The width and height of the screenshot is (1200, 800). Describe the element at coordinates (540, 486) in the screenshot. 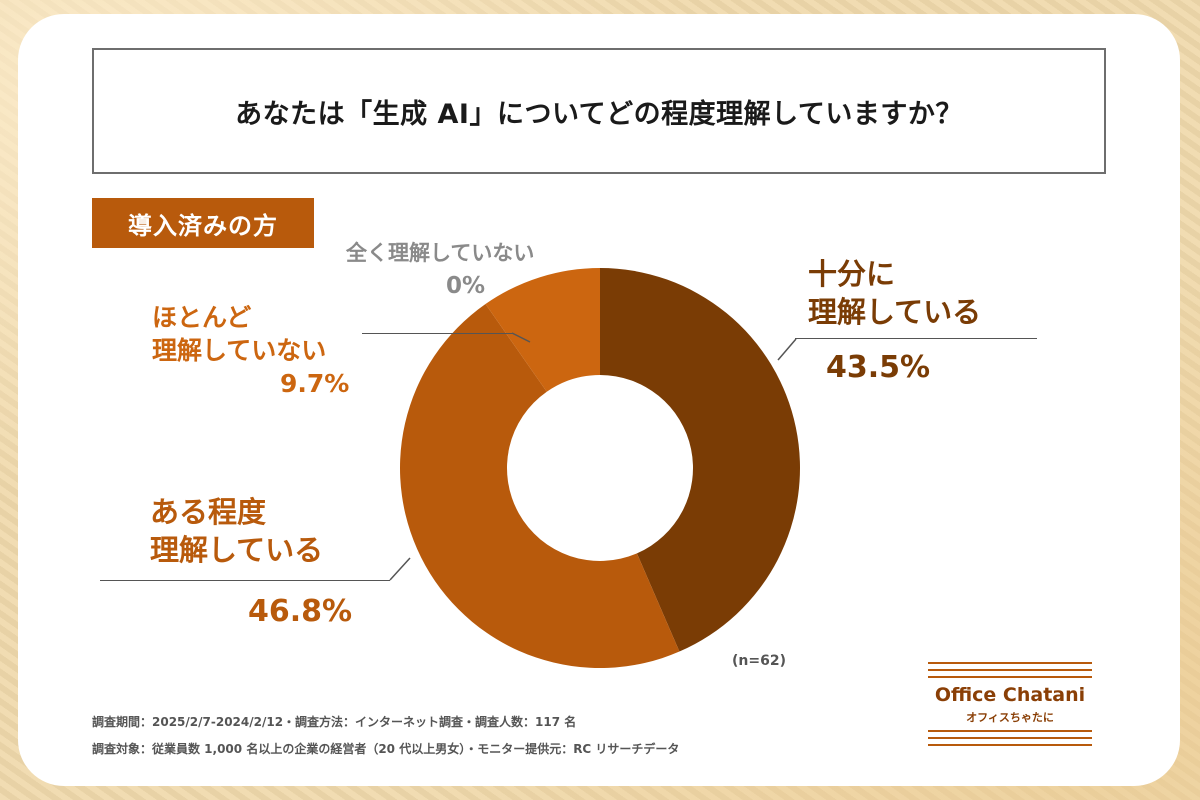

I see `slice-somewhat-understand` at that location.